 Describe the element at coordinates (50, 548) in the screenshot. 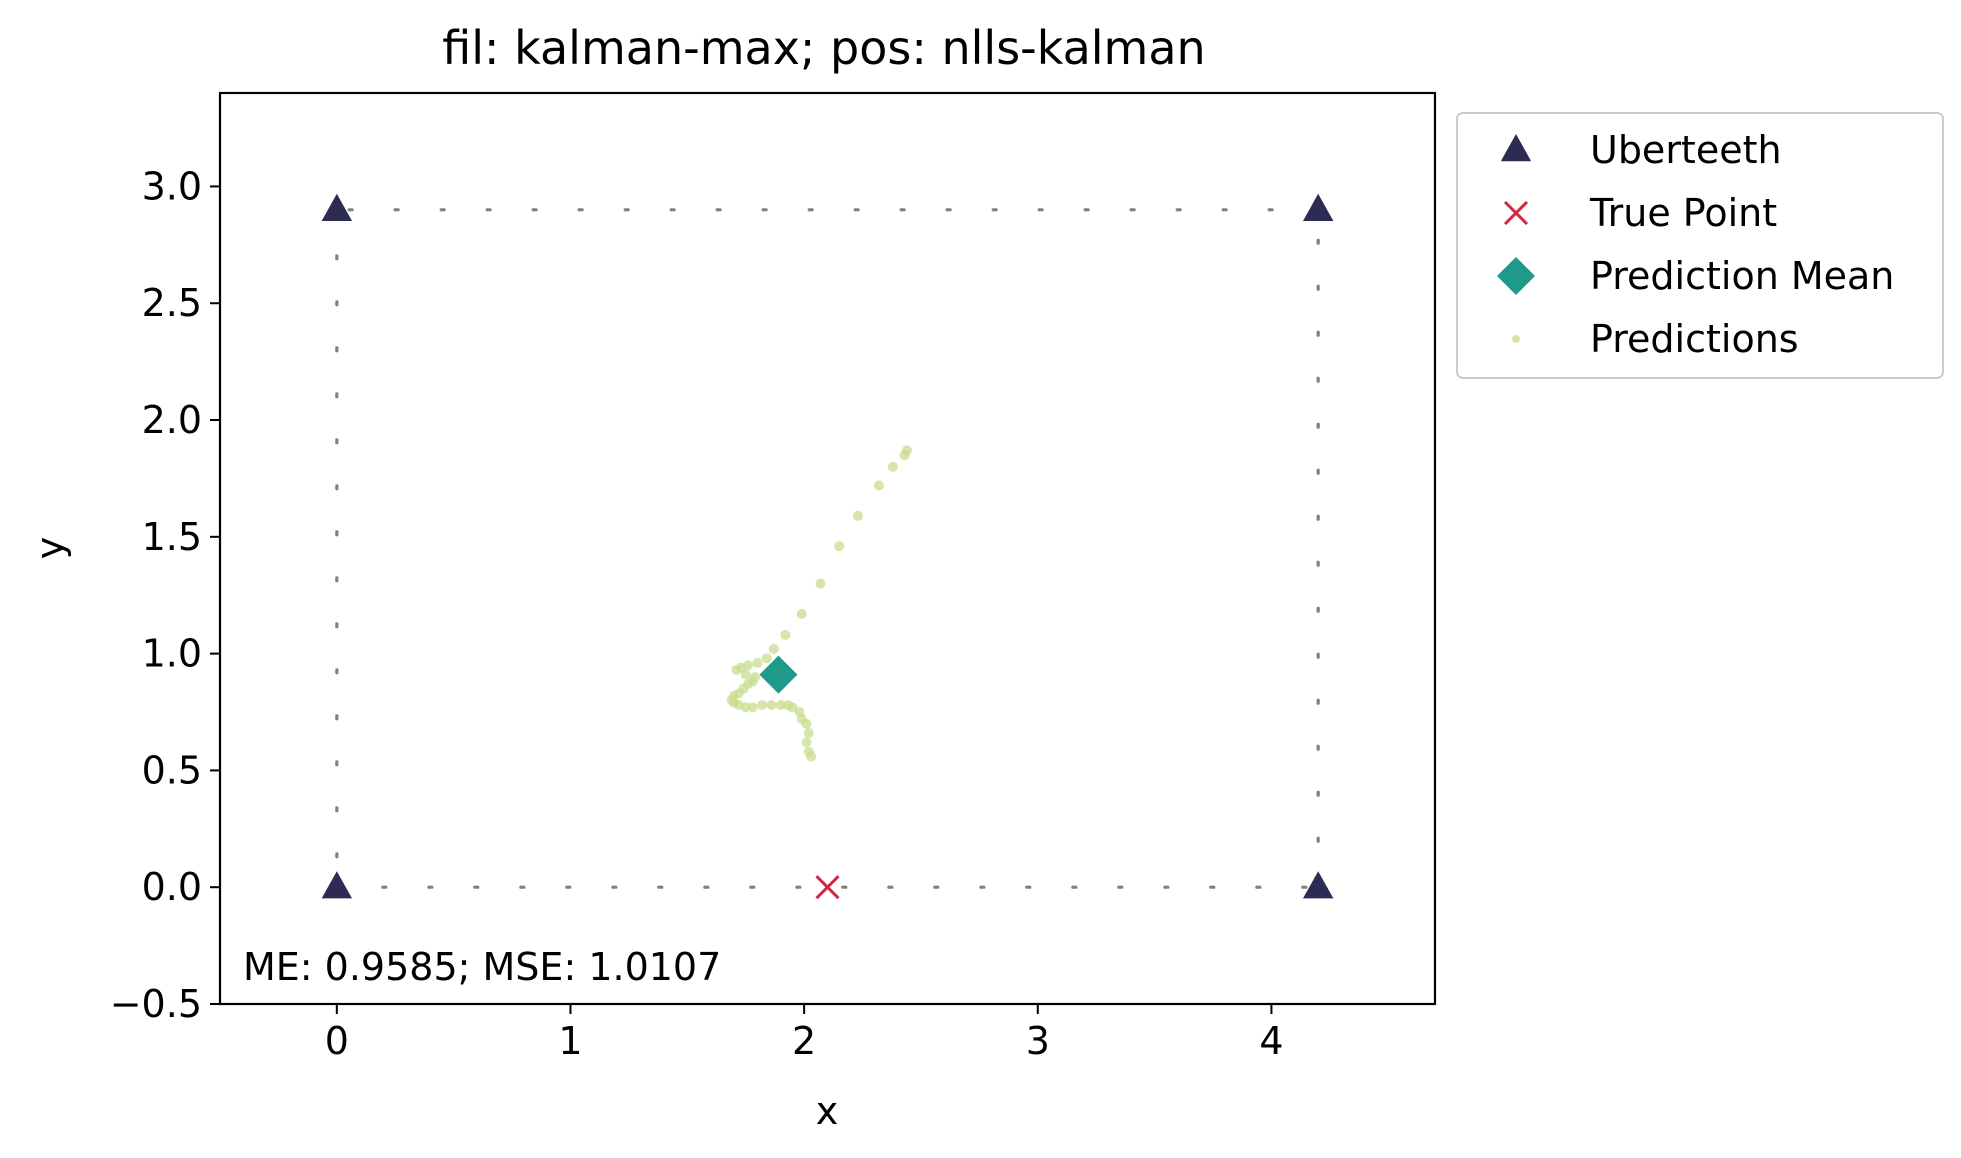

I see `y-axis-label: y` at that location.